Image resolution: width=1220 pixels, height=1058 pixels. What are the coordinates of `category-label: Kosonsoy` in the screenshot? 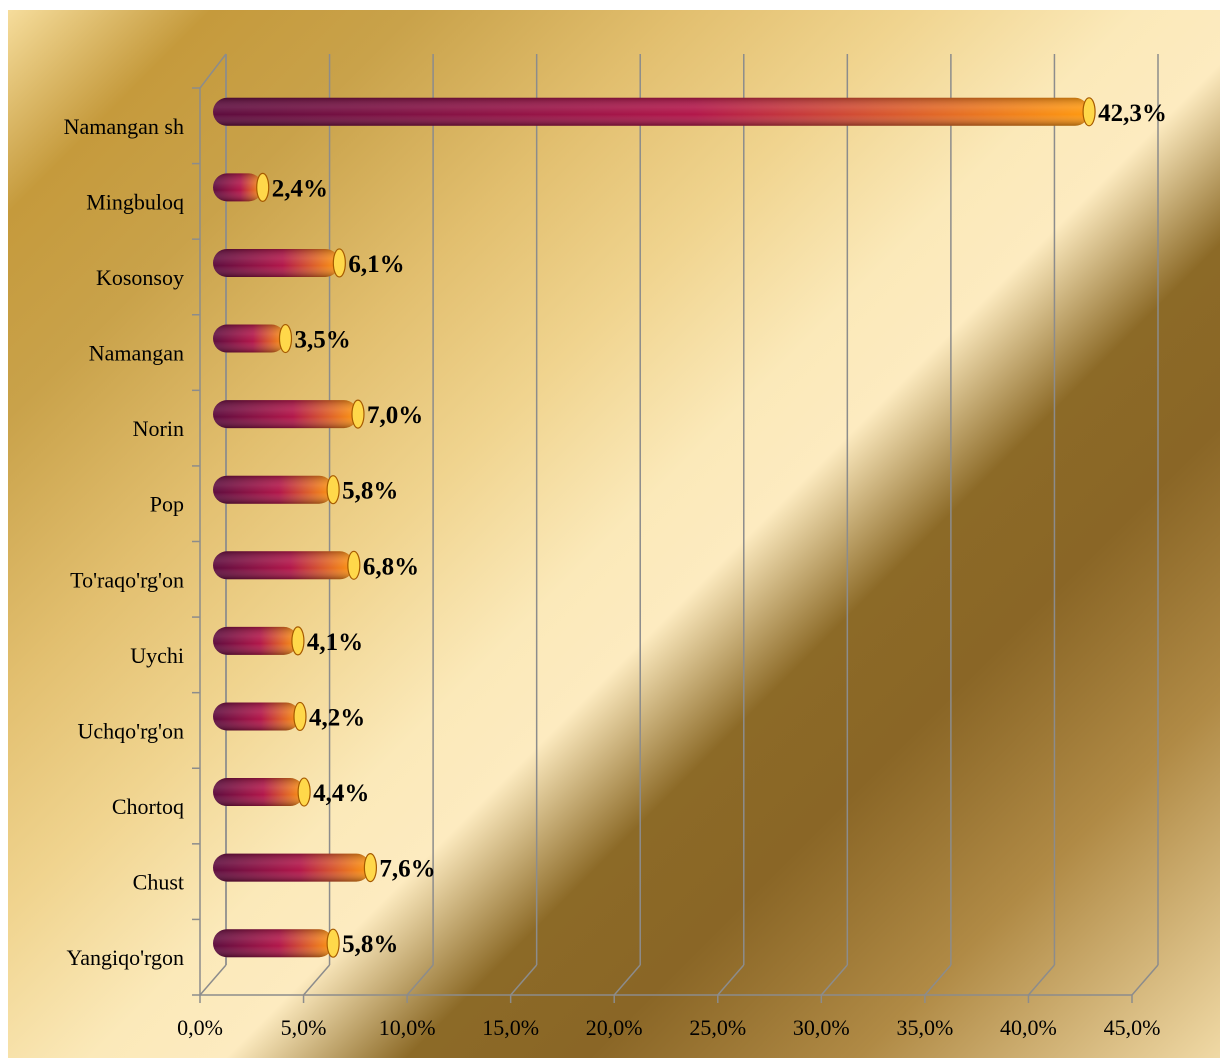 It's located at (140, 277).